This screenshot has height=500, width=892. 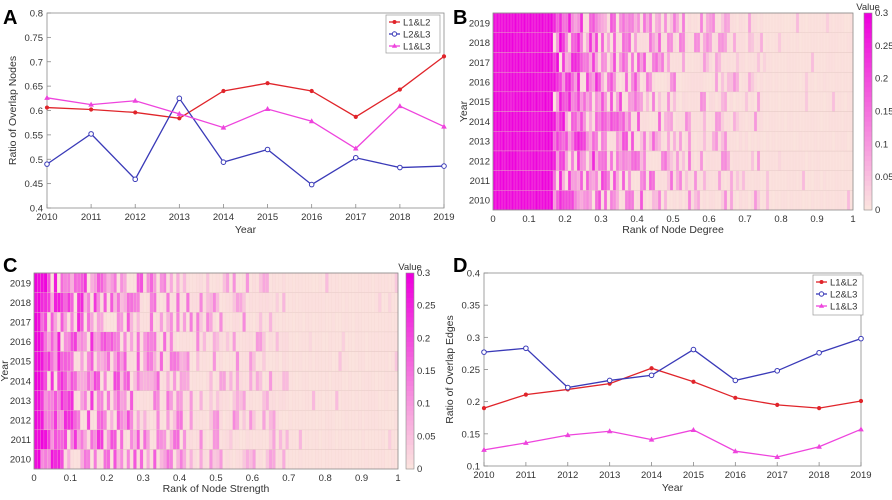 What do you see at coordinates (106, 478) in the screenshot?
I see `x-tick-label: 0.2` at bounding box center [106, 478].